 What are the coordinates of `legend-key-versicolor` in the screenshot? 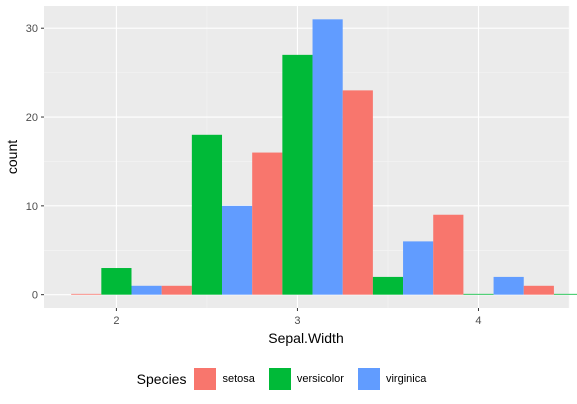 It's located at (279, 379).